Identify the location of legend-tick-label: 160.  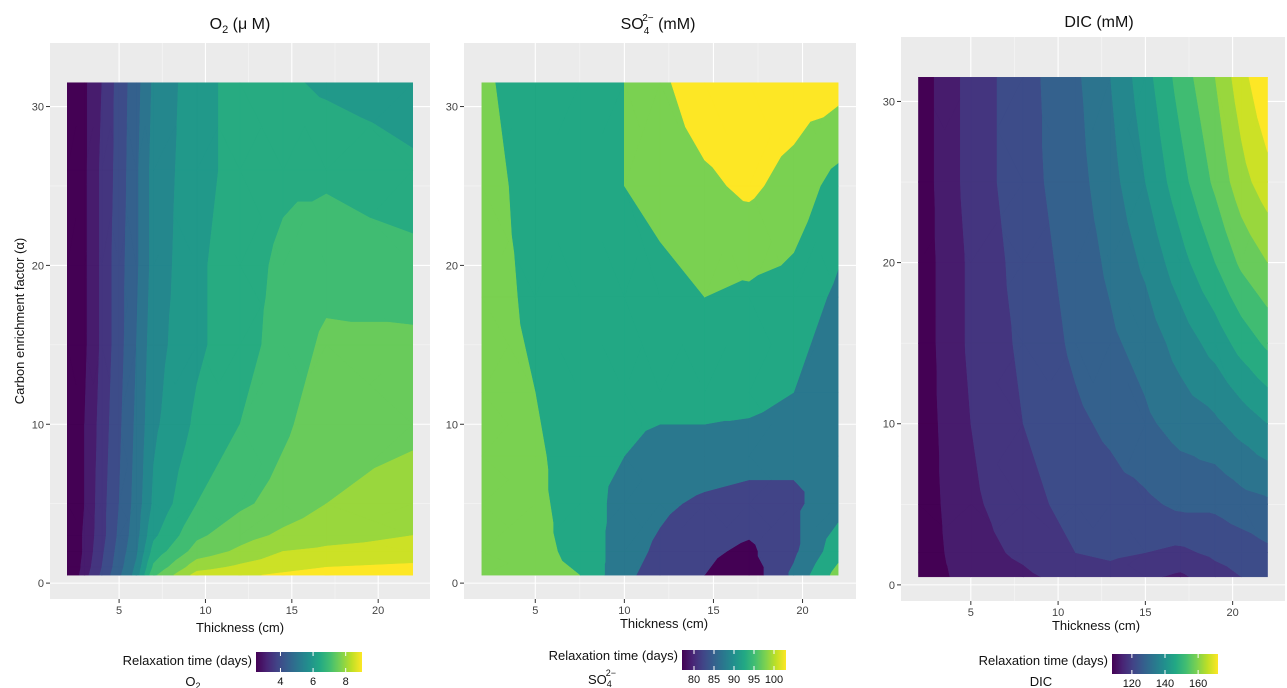
(1198, 683).